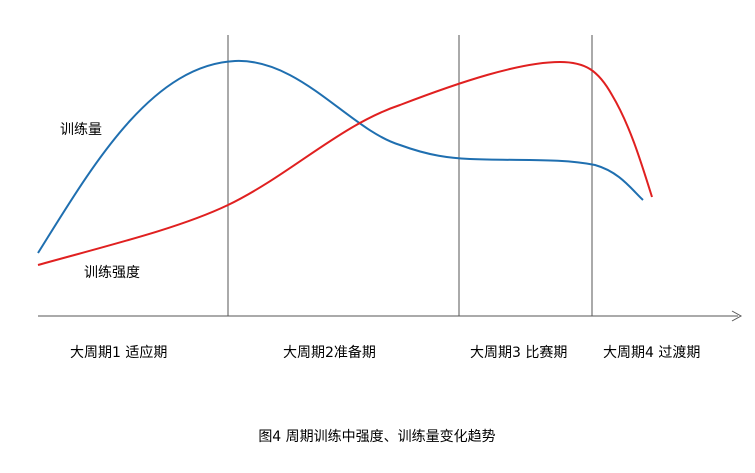  What do you see at coordinates (651, 353) in the screenshot?
I see `phase-label: 大周期4 过渡期` at bounding box center [651, 353].